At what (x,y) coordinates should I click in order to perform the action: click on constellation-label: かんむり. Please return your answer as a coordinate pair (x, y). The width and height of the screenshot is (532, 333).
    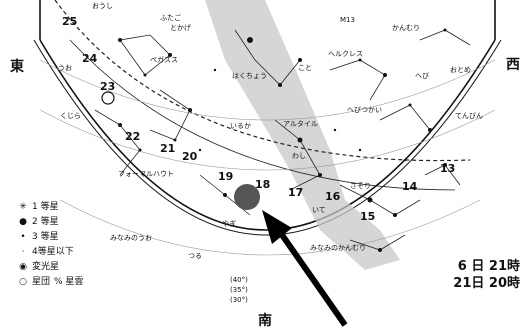
    Looking at the image, I should click on (406, 28).